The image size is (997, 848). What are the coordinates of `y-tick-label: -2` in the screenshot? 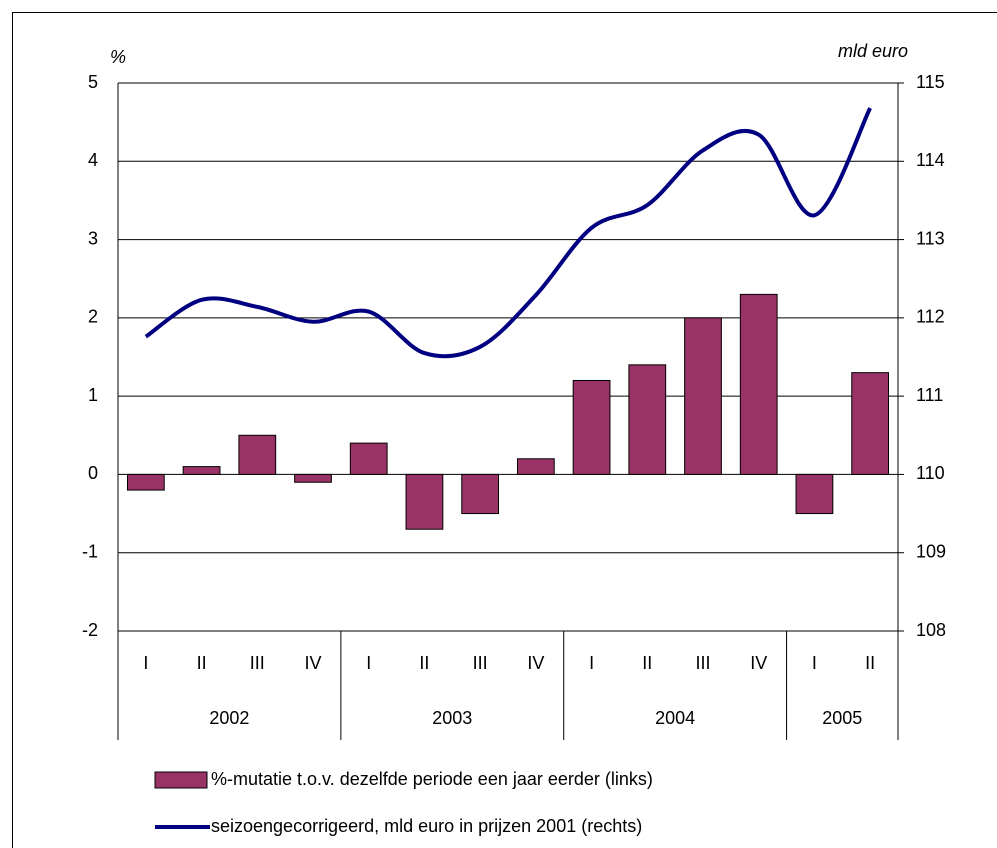 It's located at (90, 630).